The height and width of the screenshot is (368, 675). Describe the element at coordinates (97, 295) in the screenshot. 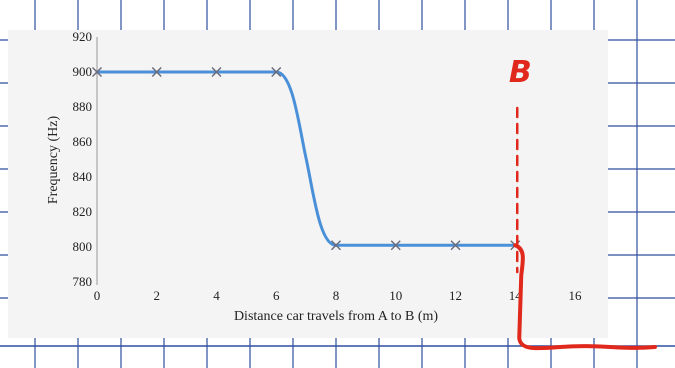

I see `x-tick-label: 0` at that location.